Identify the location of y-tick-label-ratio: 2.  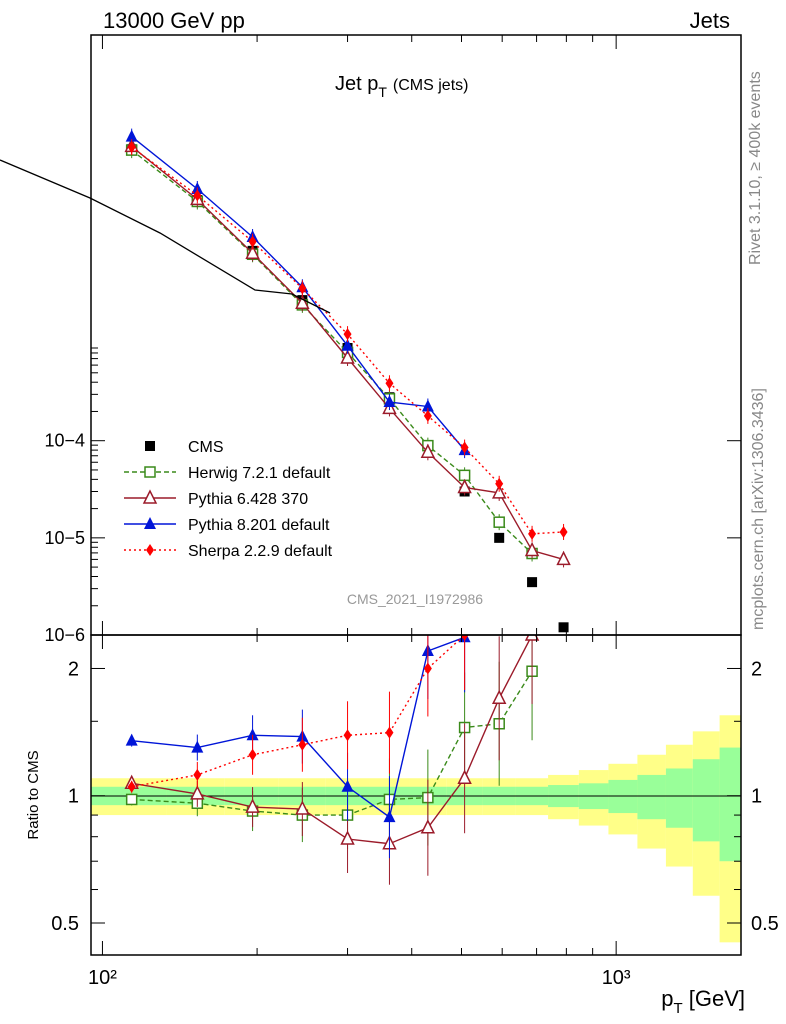
(73, 669).